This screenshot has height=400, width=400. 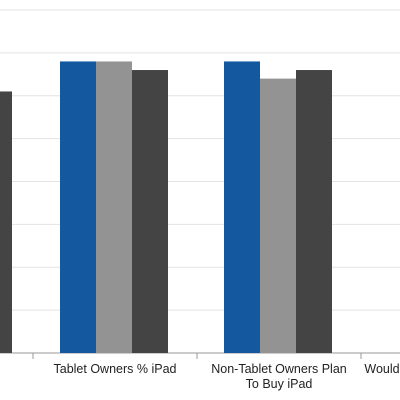 What do you see at coordinates (279, 376) in the screenshot?
I see `x-tick-label: Non-Tablet Owners Plan To Buy iPad` at bounding box center [279, 376].